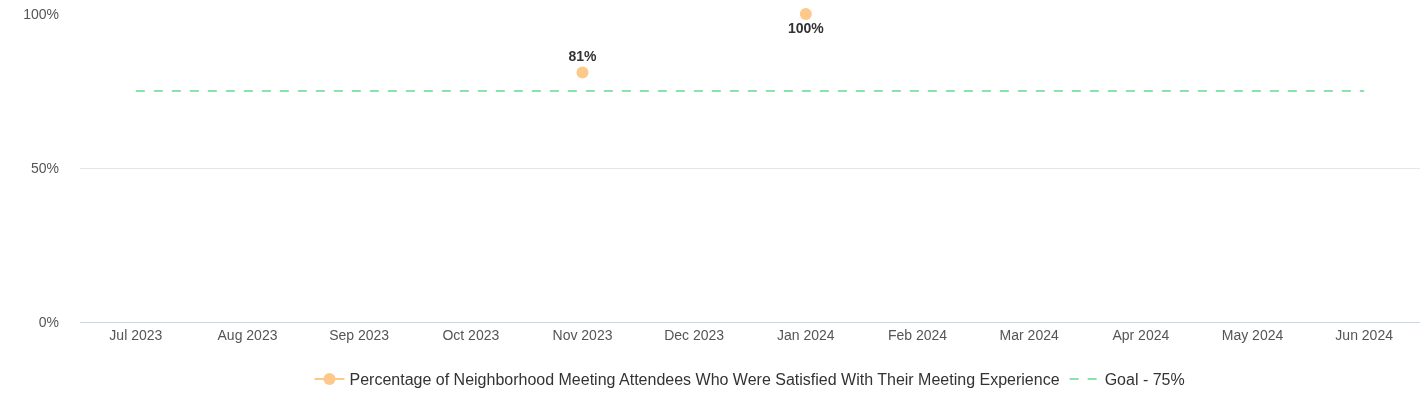  Describe the element at coordinates (917, 334) in the screenshot. I see `x-tick-label: Feb 2024` at that location.